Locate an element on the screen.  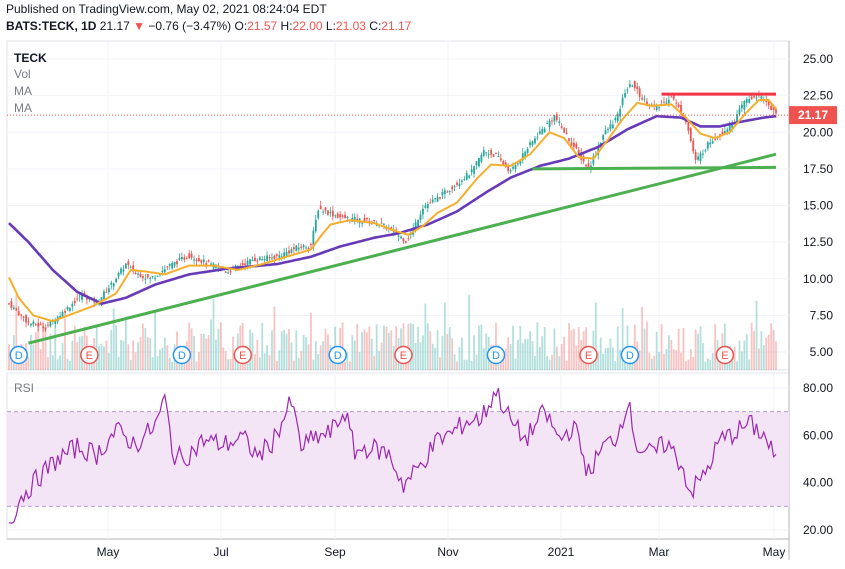
event-marker-label: E is located at coordinates (588, 356).